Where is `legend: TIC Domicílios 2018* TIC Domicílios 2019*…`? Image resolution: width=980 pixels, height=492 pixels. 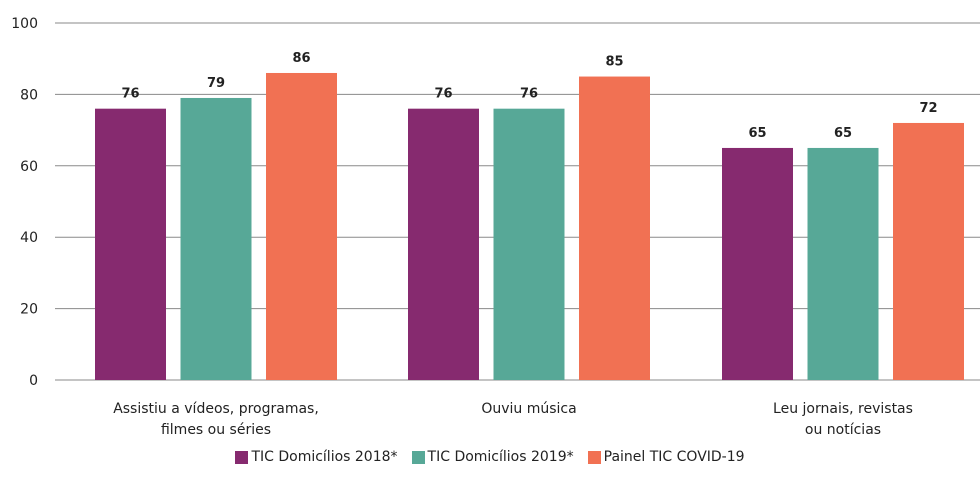
legend: TIC Domicílios 2018* TIC Domicílios 2019*… is located at coordinates (490, 457).